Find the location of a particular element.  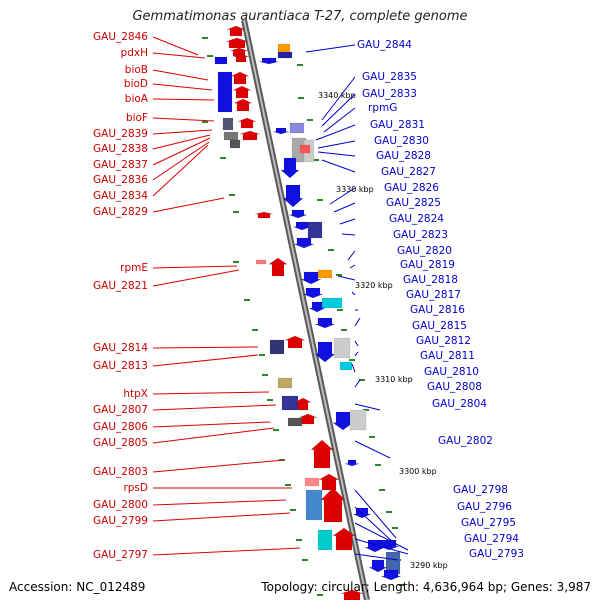

position-marker: 3290 kbp is located at coordinates (429, 565).